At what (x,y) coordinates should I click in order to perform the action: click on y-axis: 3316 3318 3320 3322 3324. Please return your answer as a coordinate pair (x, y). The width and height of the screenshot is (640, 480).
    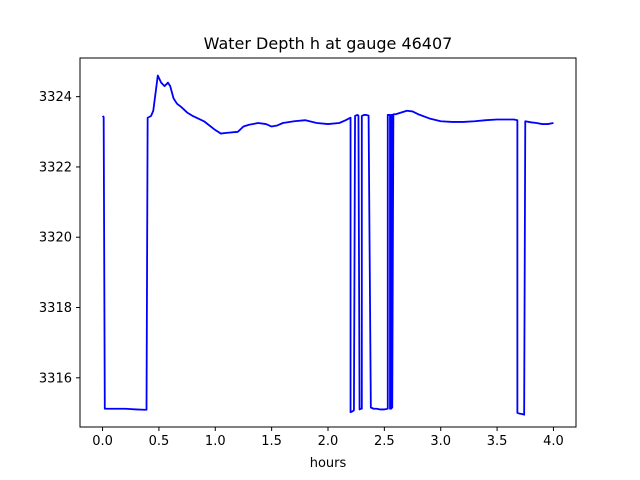
    Looking at the image, I should click on (59, 238).